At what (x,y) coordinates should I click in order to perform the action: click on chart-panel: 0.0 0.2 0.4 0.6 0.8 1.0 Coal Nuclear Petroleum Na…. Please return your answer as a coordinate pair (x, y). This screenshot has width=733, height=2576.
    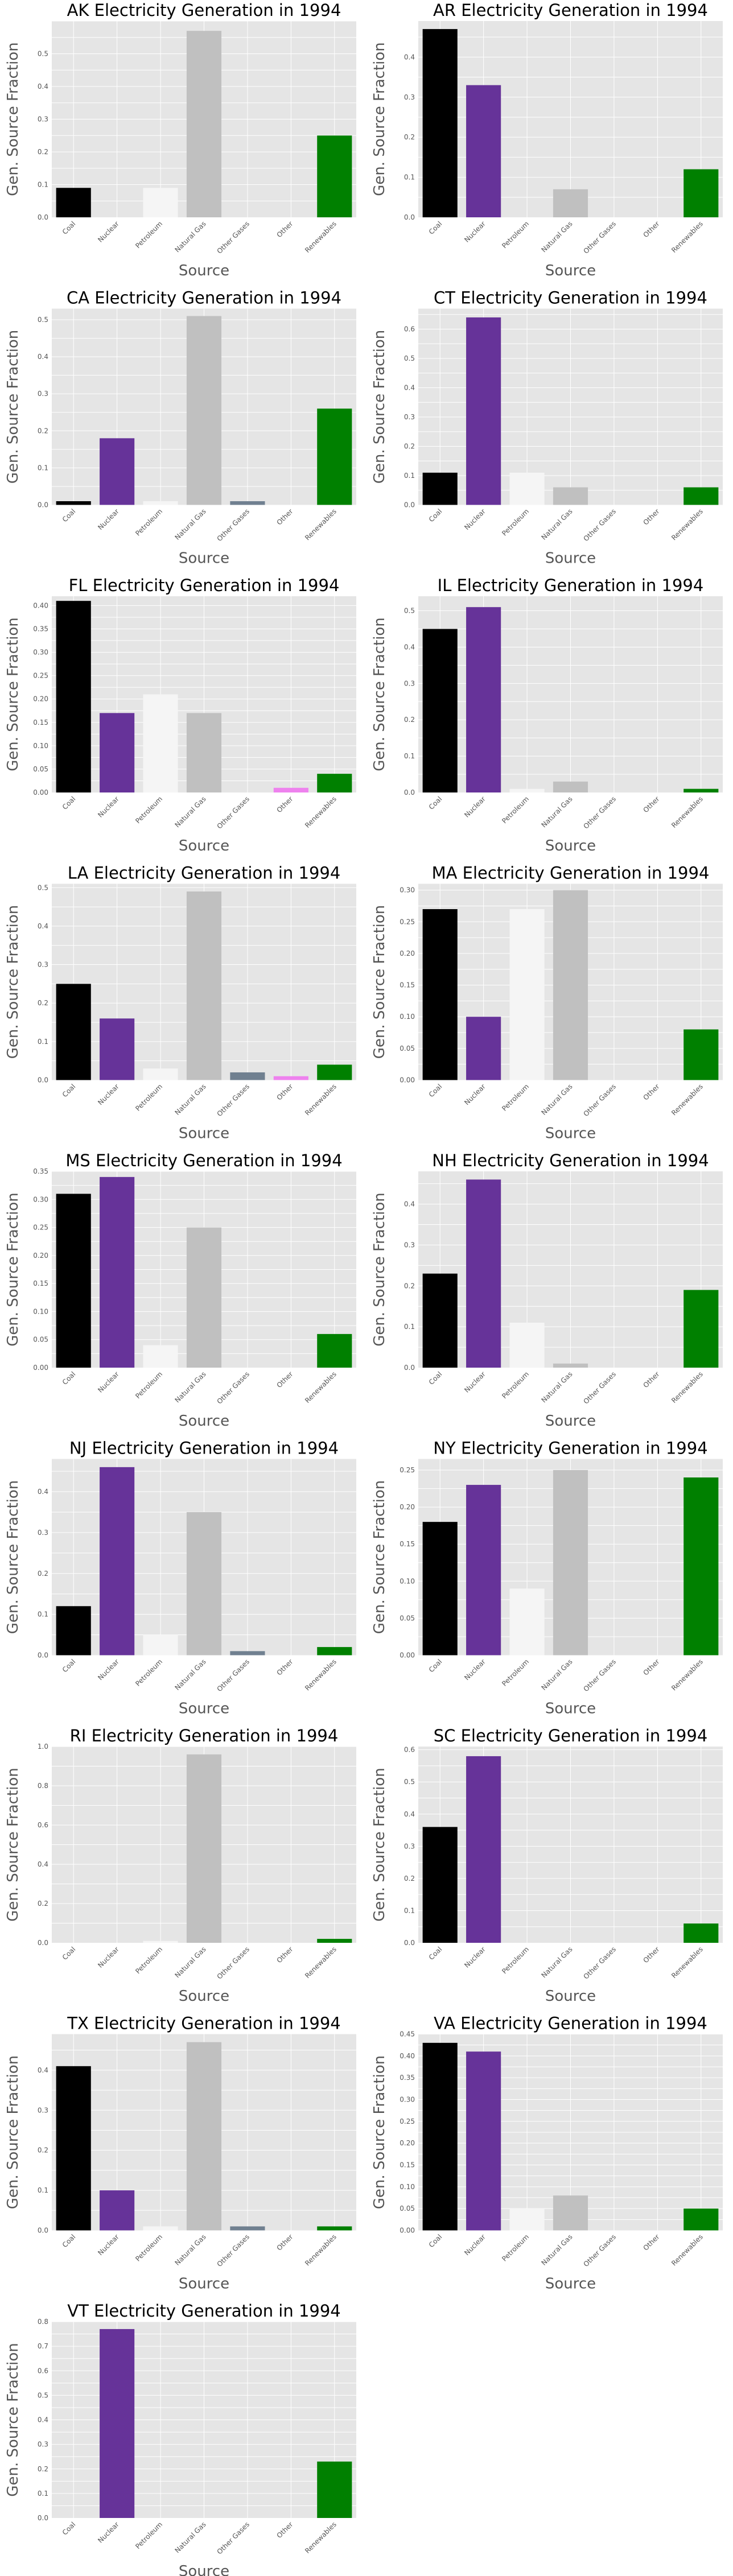
    Looking at the image, I should click on (180, 1866).